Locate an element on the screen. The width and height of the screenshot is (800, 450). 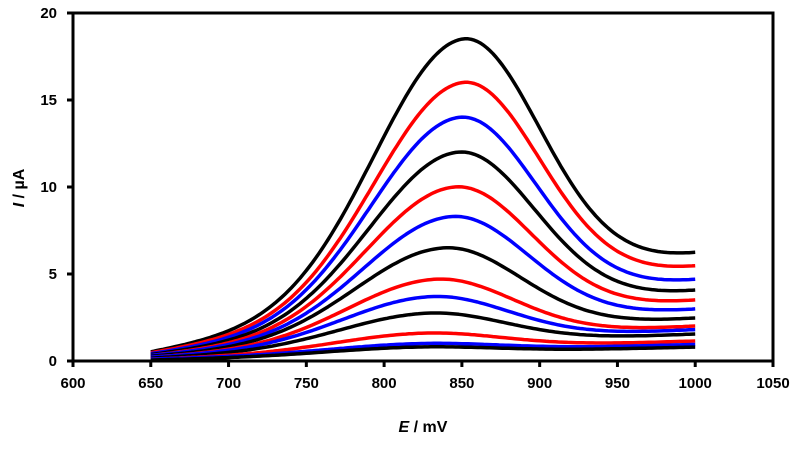
x-tick-label: 850 is located at coordinates (461, 383).